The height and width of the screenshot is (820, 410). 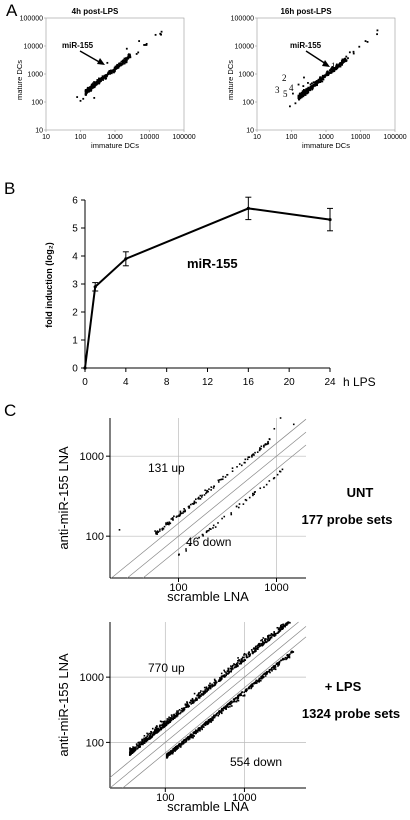 I want to click on chart-b-point, so click(x=248, y=208).